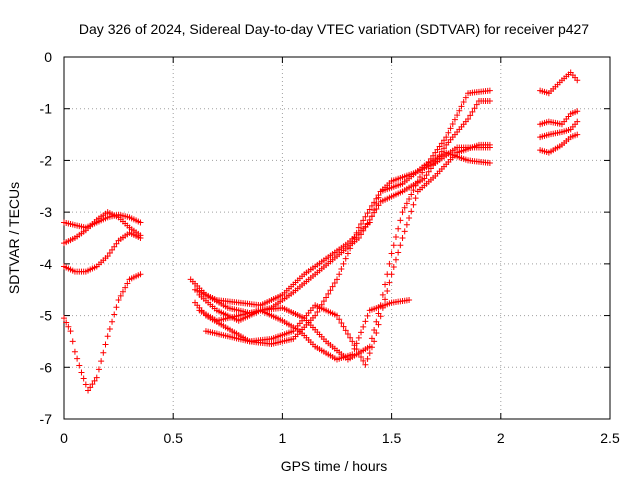 This screenshot has height=480, width=640. What do you see at coordinates (559, 129) in the screenshot?
I see `series-s13` at bounding box center [559, 129].